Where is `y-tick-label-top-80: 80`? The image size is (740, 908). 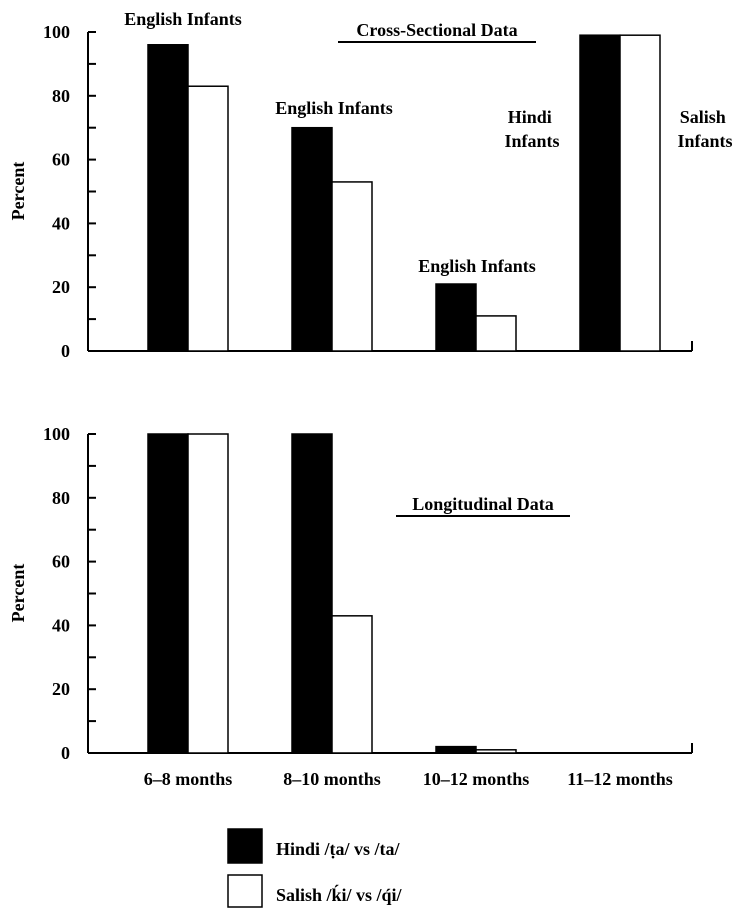
y-tick-label-top-80: 80 is located at coordinates (61, 96).